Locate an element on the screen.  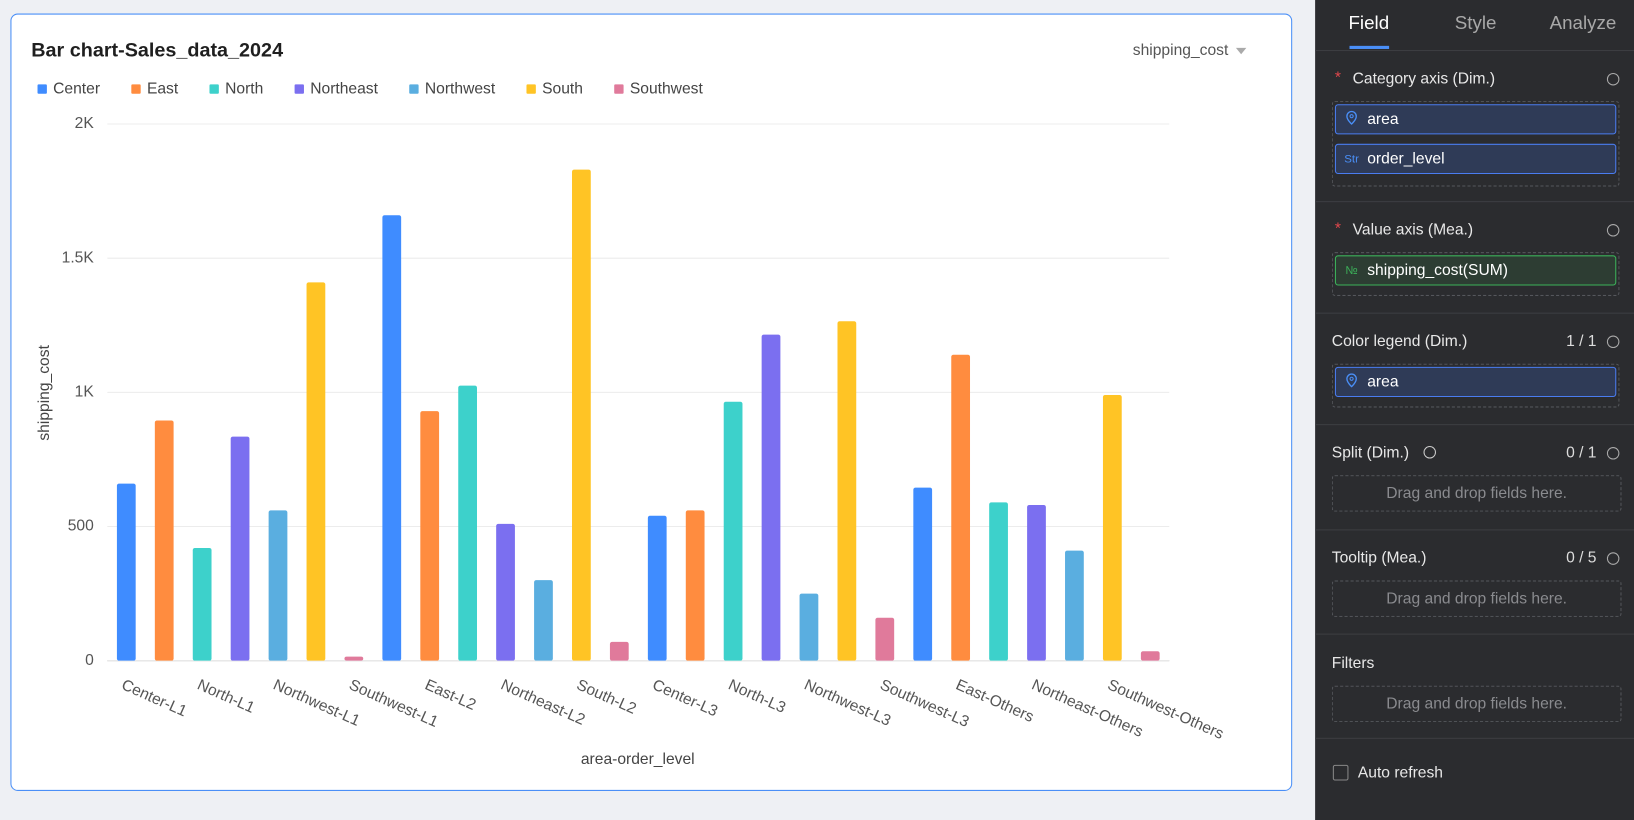
y-tick-label: 1K is located at coordinates (85, 391).